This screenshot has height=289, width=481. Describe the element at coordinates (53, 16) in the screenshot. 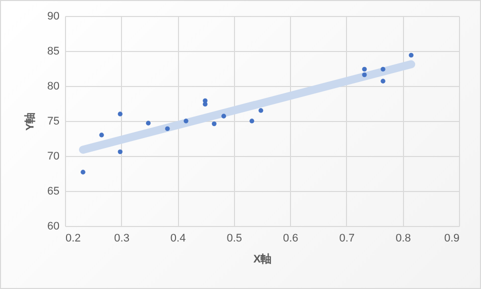

I see `y-tick-label: 90` at that location.